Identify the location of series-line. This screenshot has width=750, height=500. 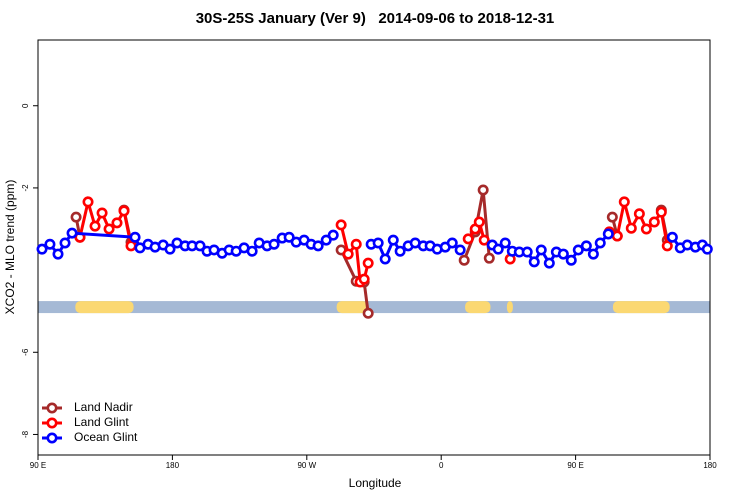
(373, 240).